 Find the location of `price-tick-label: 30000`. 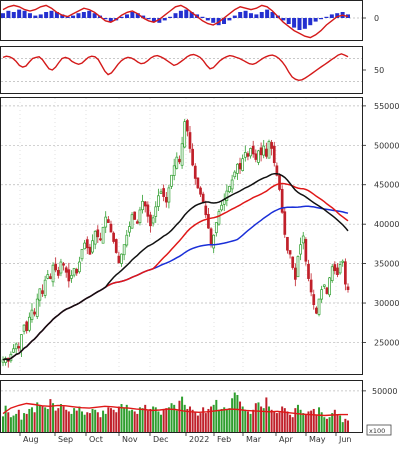

price-tick-label: 30000 is located at coordinates (386, 303).